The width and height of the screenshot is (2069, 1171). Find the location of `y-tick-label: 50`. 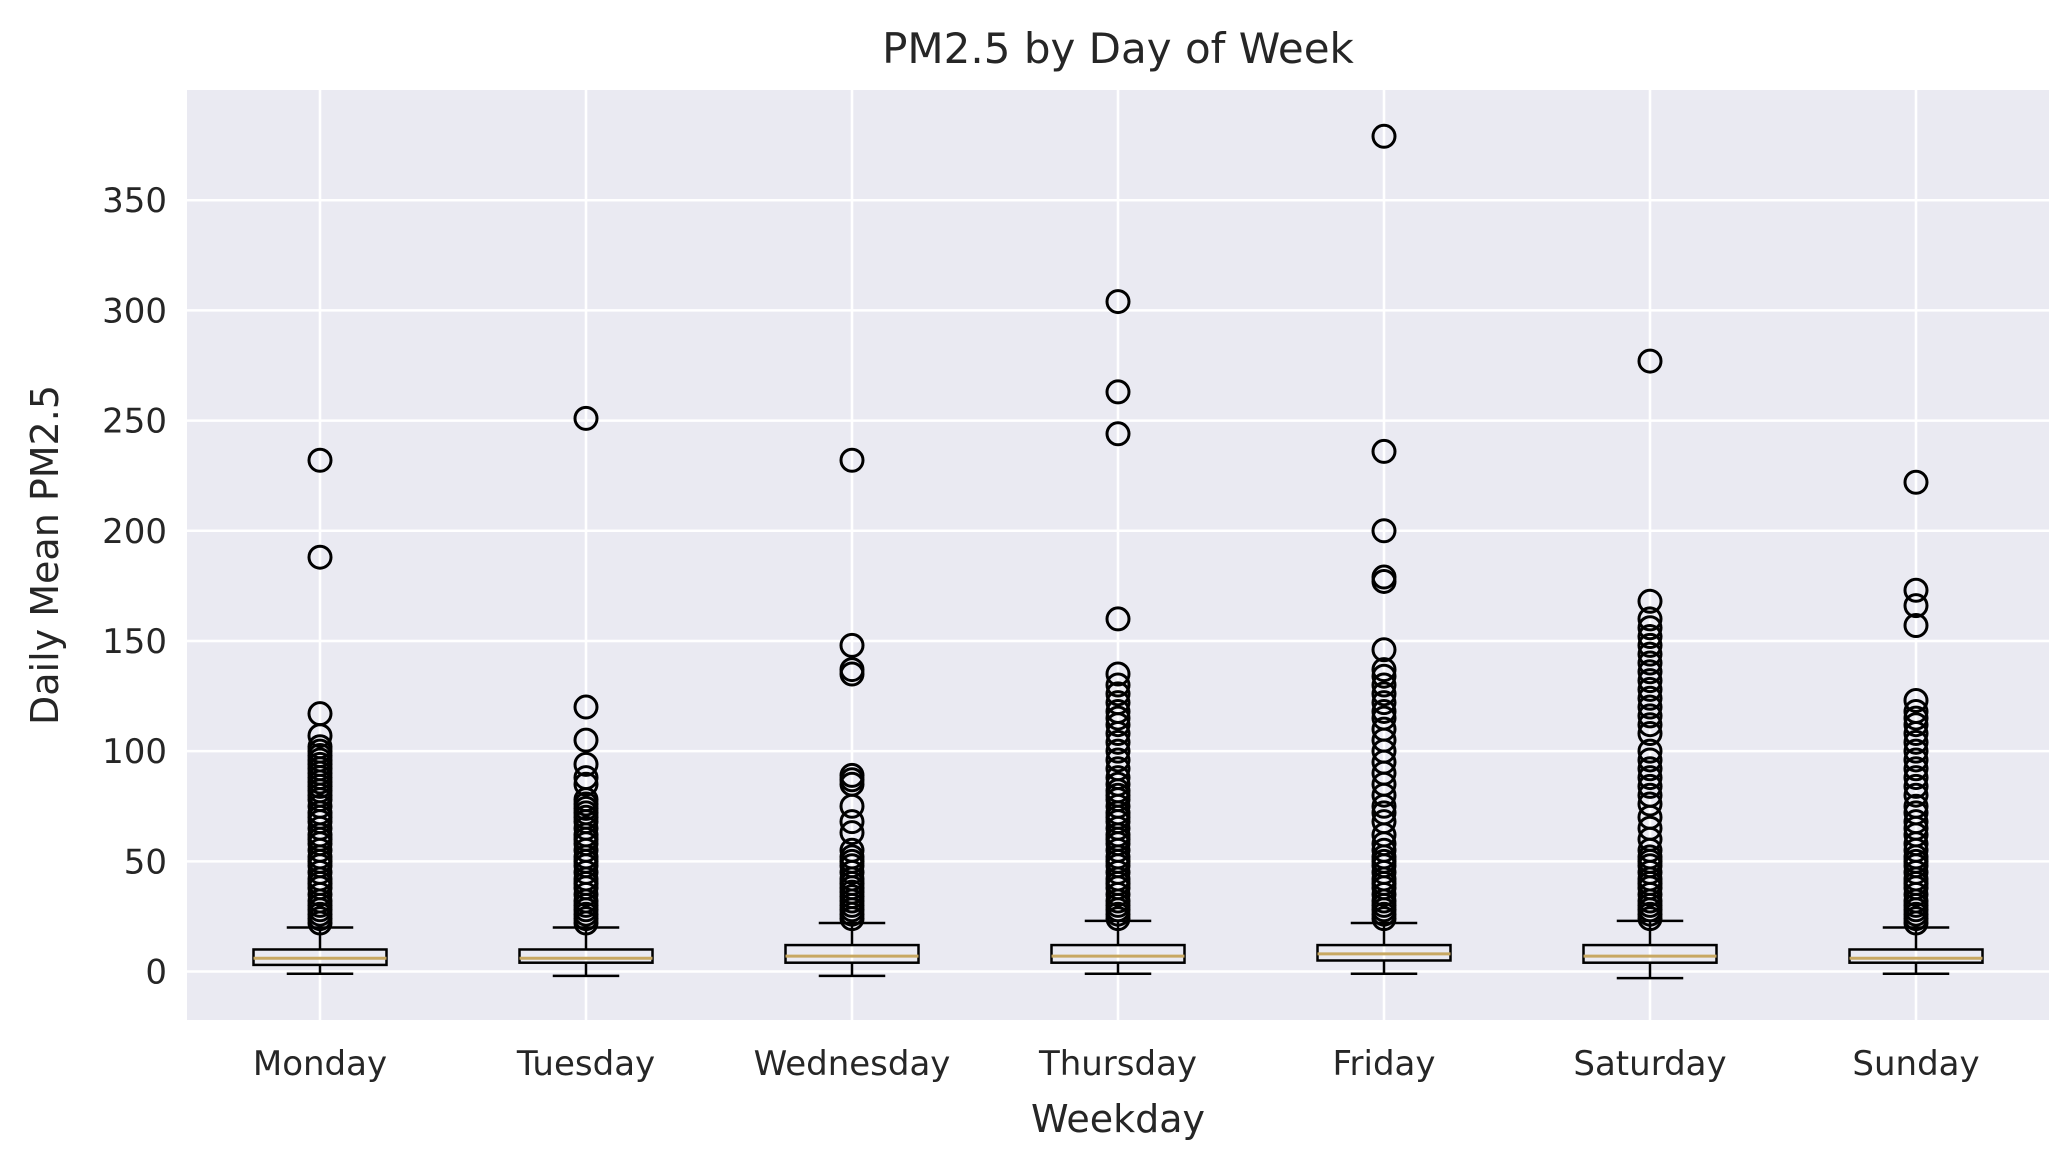

y-tick-label: 50 is located at coordinates (145, 862).